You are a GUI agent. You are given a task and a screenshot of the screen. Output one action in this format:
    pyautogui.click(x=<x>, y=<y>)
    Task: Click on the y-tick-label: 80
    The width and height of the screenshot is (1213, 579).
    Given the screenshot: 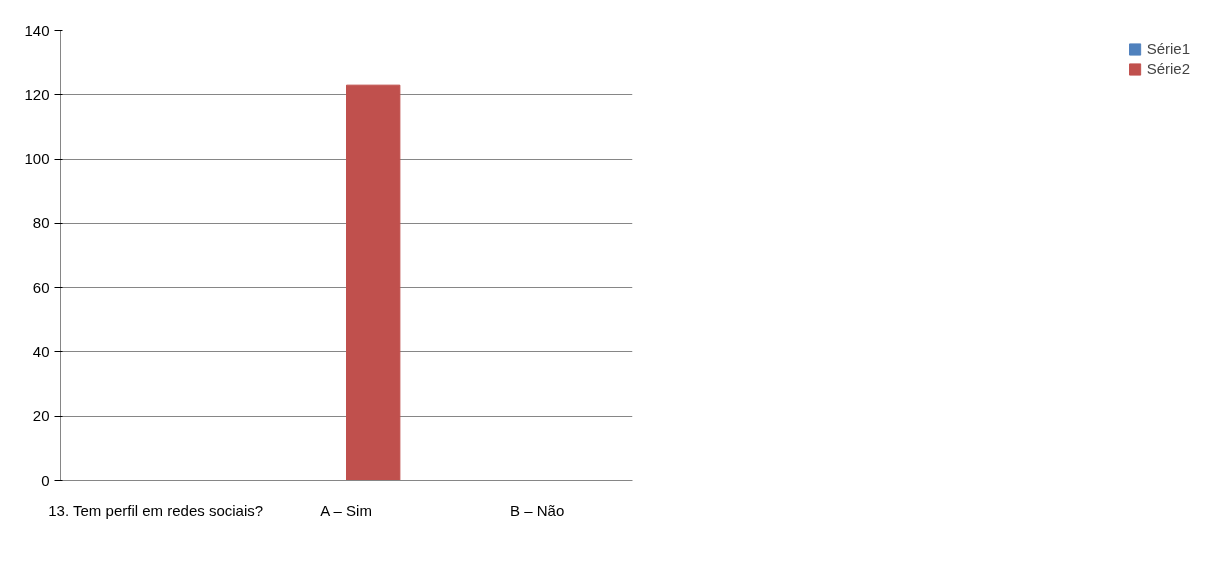 What is the action you would take?
    pyautogui.click(x=41, y=223)
    